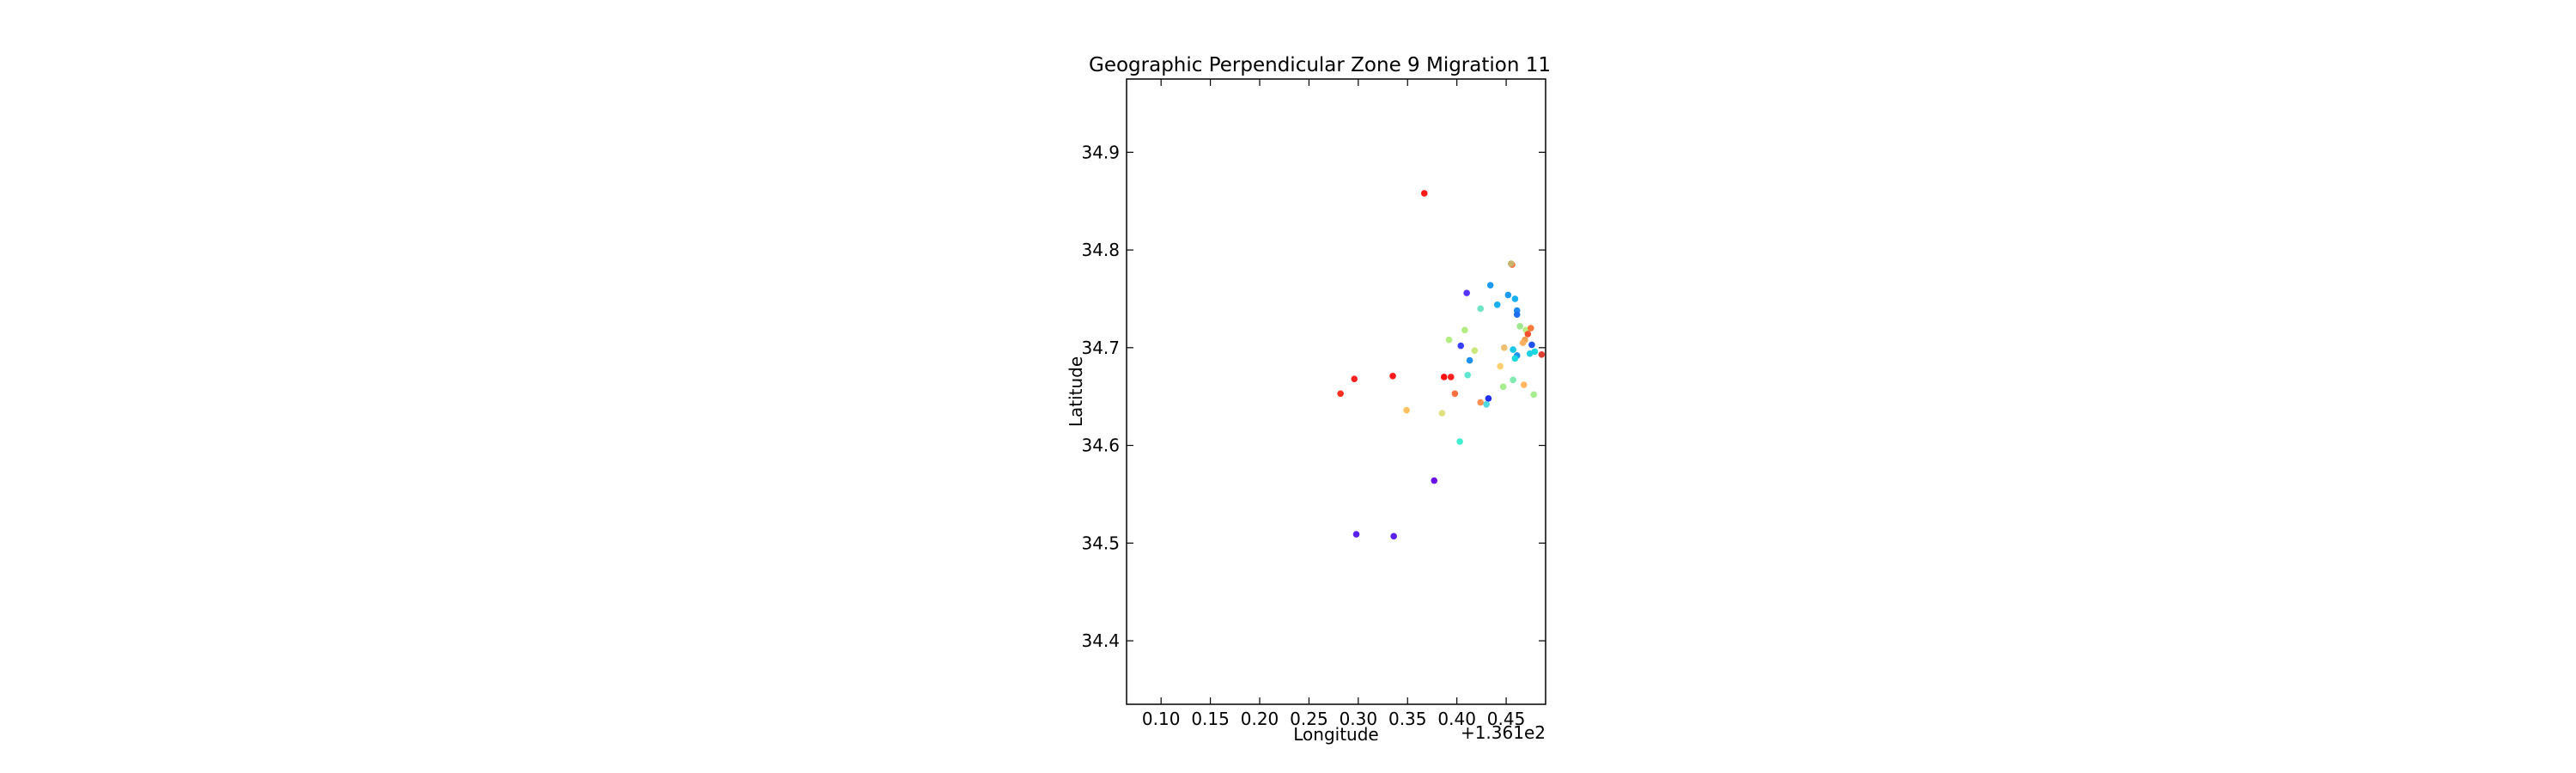 The image size is (2576, 773). Describe the element at coordinates (1503, 732) in the screenshot. I see `x-axis-offset-label: +1.361e2` at that location.